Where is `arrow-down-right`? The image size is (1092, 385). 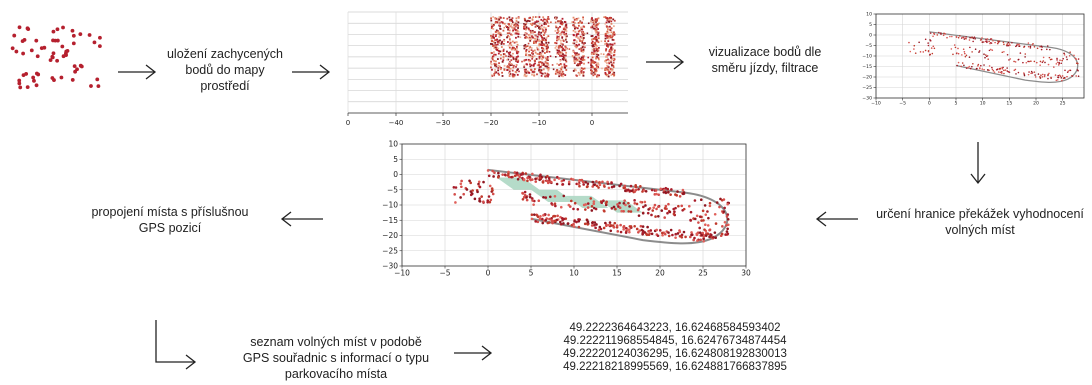 arrow-down-right is located at coordinates (176, 345).